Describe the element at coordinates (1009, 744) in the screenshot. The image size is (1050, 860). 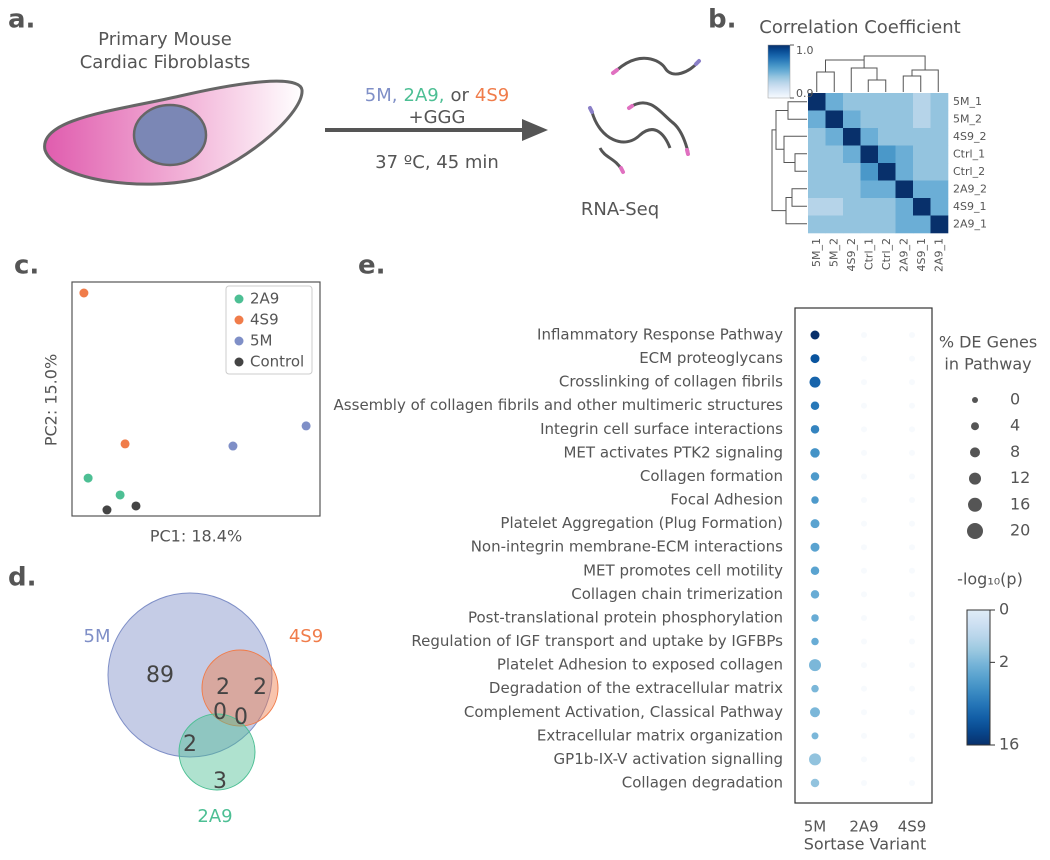
I see `colorbar-tick-label: 16` at that location.